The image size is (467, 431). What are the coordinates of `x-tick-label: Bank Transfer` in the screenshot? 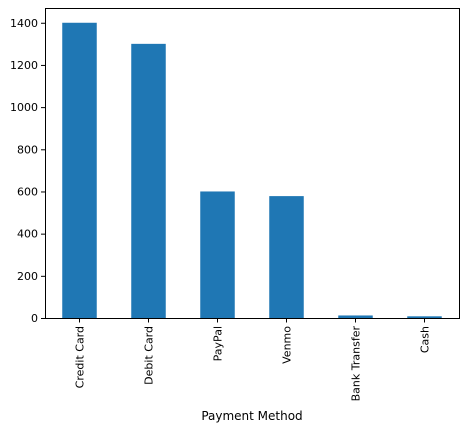 It's located at (356, 364).